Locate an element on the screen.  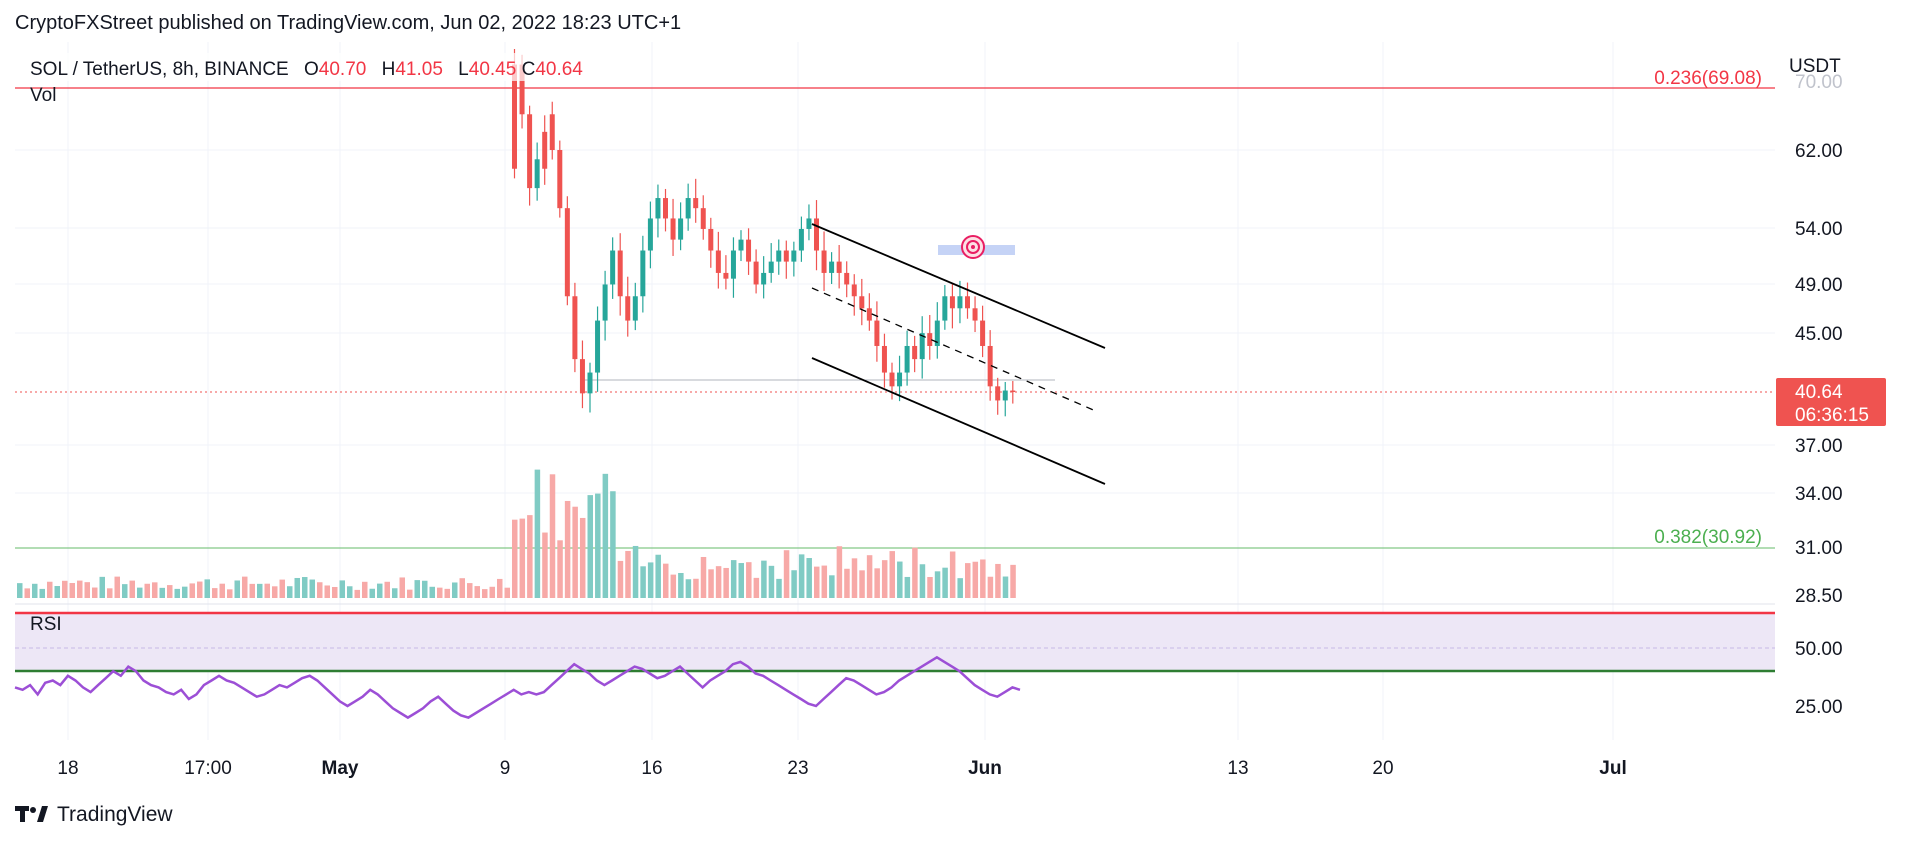
tradingview-logo-icon is located at coordinates (31, 814).